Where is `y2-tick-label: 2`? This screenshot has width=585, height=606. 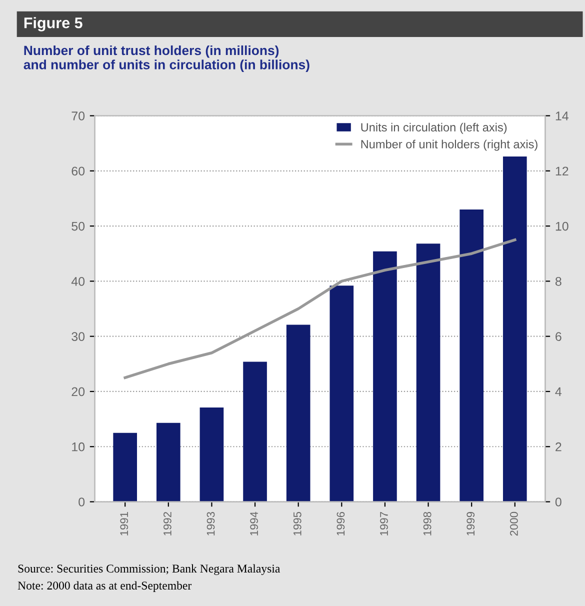 y2-tick-label: 2 is located at coordinates (559, 447).